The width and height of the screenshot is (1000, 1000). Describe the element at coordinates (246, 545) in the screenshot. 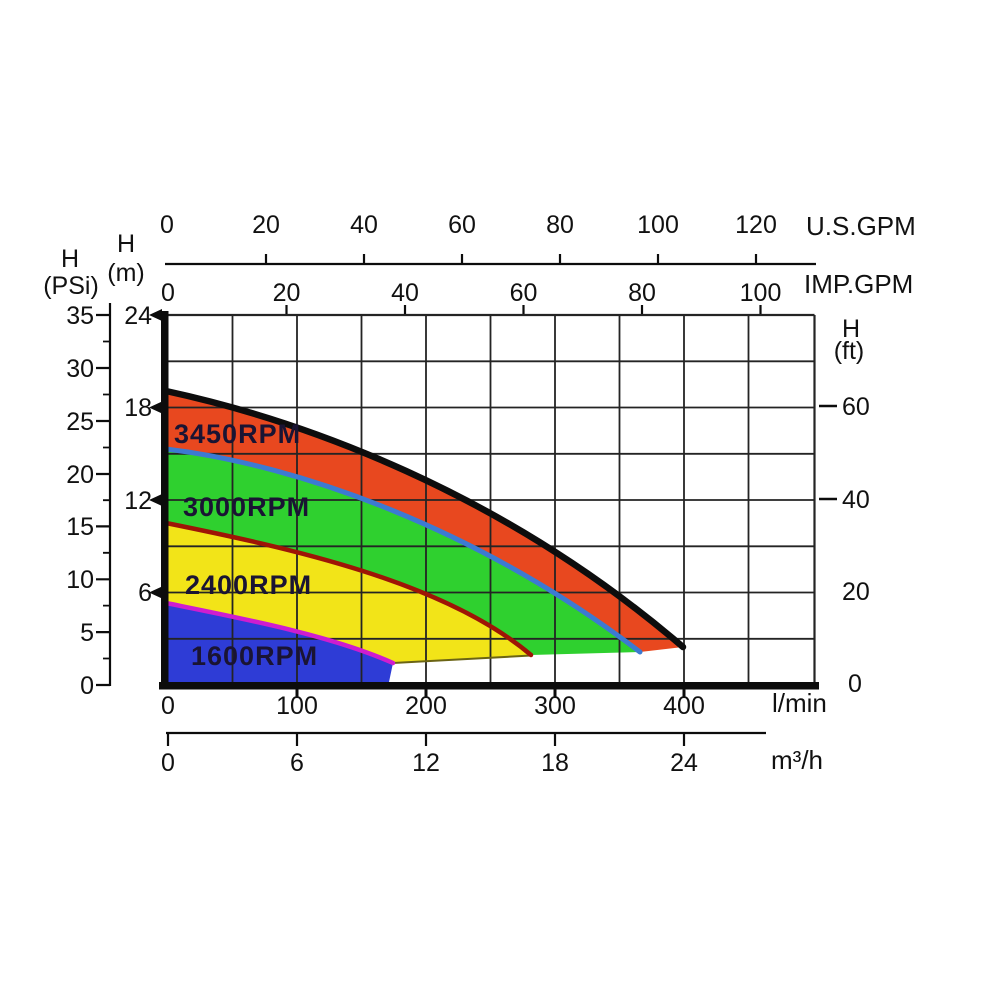

I see `rpm-region-labels: 3450RPM 3000RPM 2400RPM 1600RPM` at that location.